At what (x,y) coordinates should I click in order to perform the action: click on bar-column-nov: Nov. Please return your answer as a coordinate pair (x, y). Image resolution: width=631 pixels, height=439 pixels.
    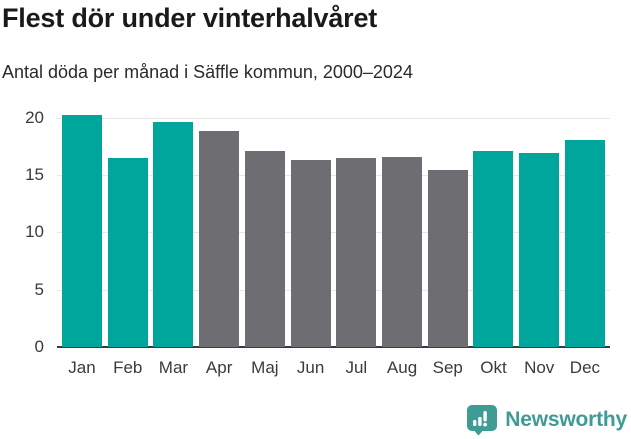
    Looking at the image, I should click on (539, 265).